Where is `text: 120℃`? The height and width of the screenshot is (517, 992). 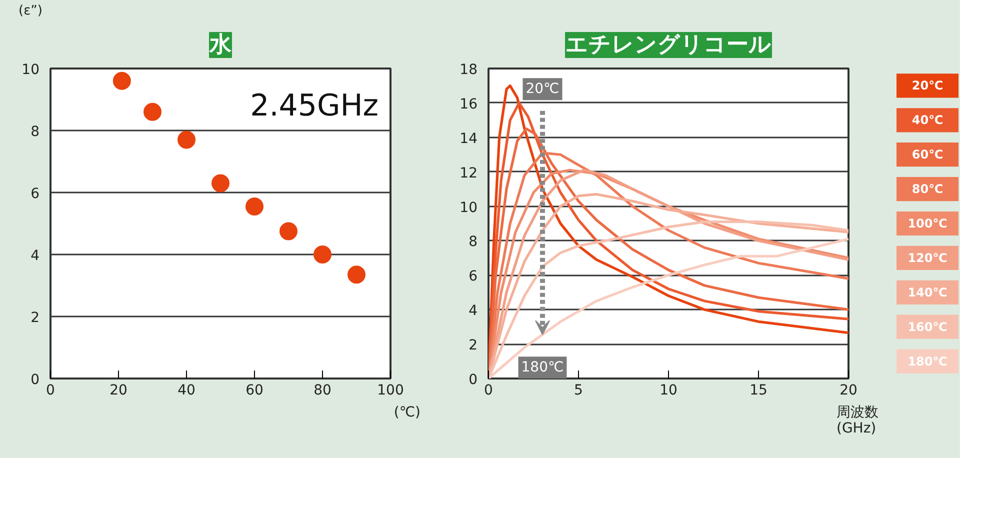
text: 120℃ is located at coordinates (928, 257).